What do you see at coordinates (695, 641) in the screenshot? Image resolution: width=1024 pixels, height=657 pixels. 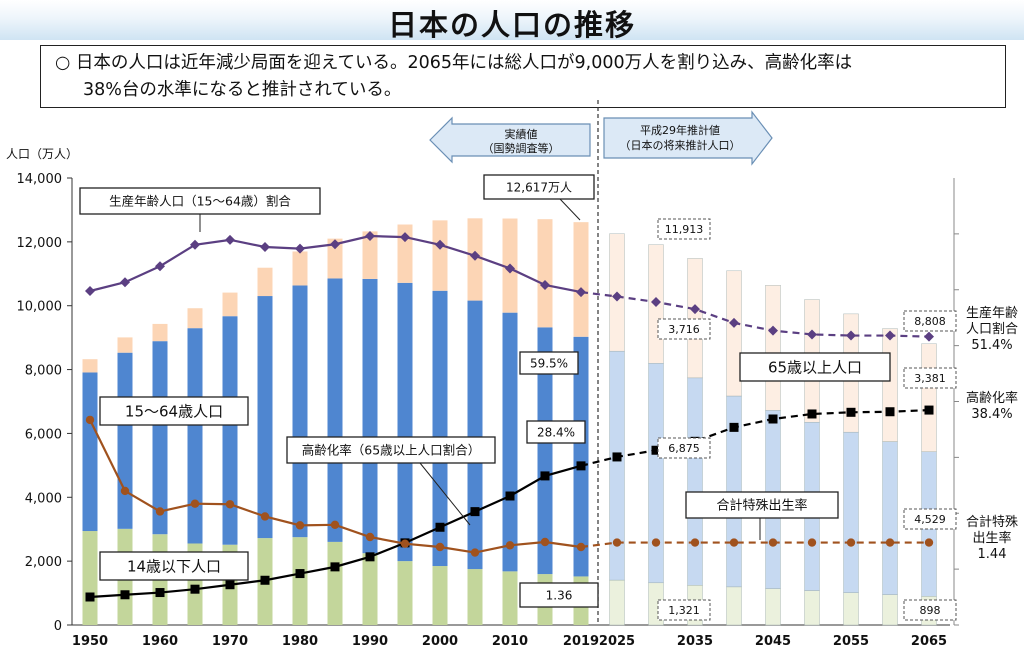 I see `x-tick-label: 2035` at bounding box center [695, 641].